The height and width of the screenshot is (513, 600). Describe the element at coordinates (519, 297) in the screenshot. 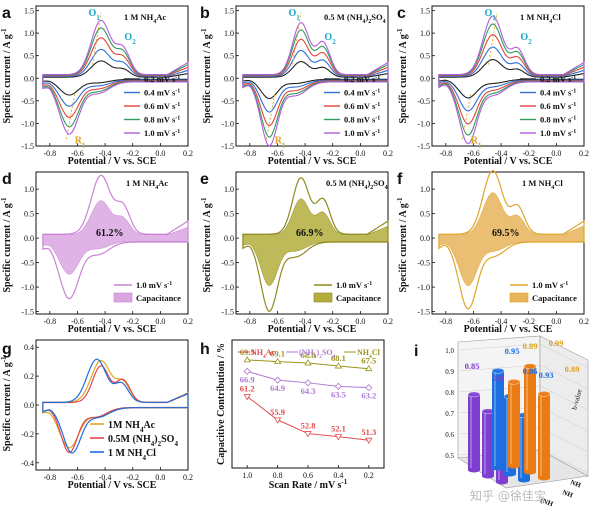

I see `legend-swatch` at that location.